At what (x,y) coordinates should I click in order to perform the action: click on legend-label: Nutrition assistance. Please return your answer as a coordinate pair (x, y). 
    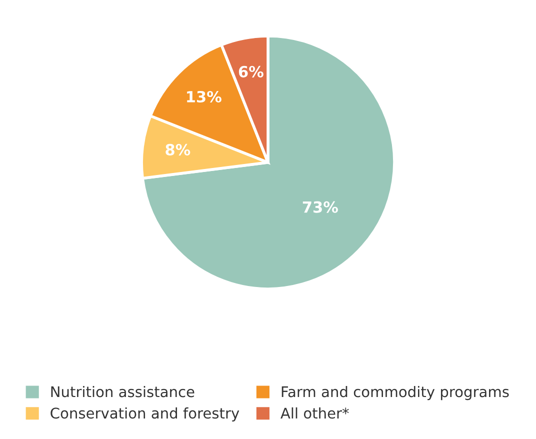
    Looking at the image, I should click on (122, 392).